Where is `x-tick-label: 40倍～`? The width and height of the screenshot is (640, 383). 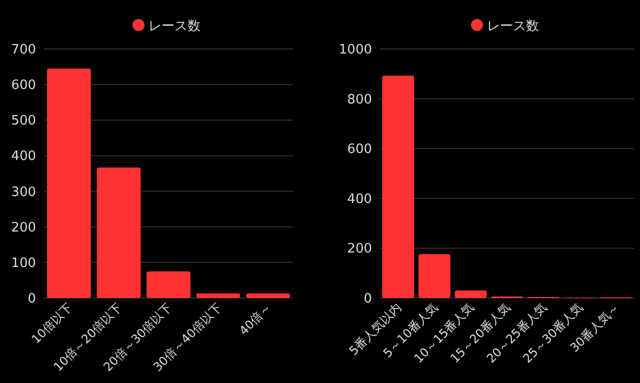 x-tick-label: 40倍～ is located at coordinates (255, 319).